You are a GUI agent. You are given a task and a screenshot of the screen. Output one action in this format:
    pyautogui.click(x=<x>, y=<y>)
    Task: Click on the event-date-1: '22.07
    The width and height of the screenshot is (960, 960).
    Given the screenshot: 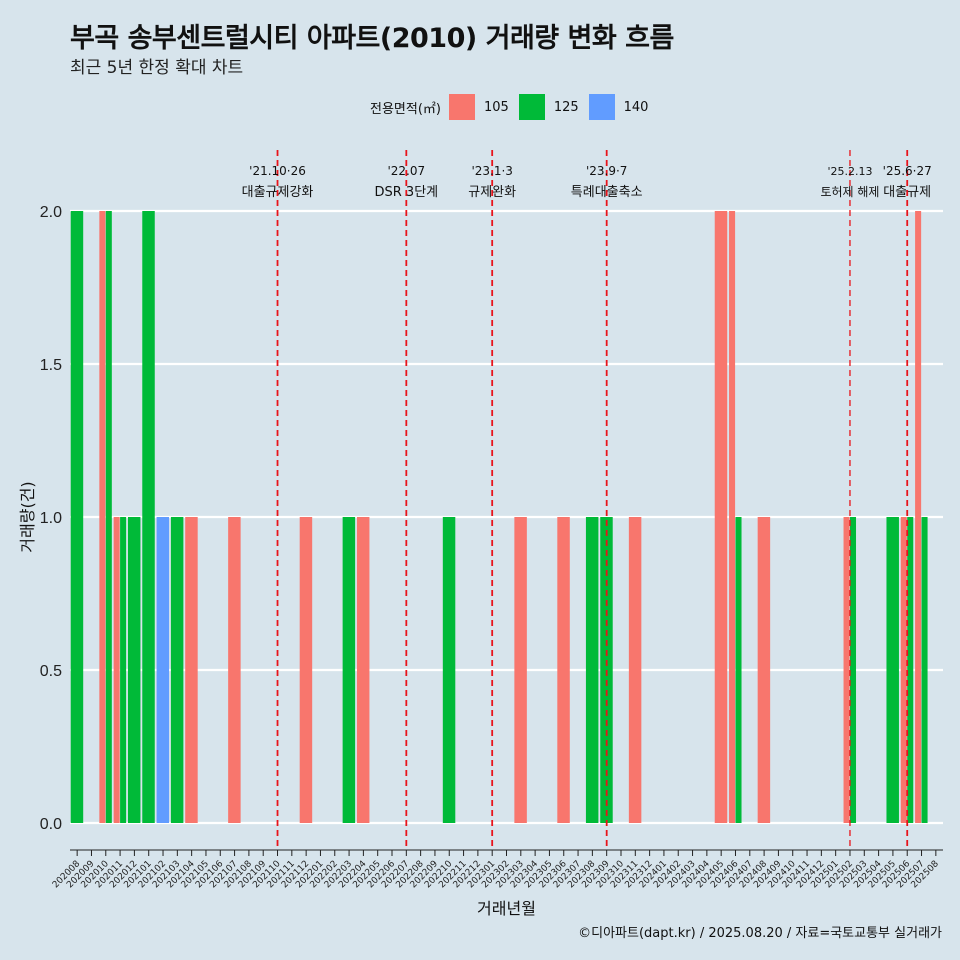 What is the action you would take?
    pyautogui.click(x=406, y=171)
    